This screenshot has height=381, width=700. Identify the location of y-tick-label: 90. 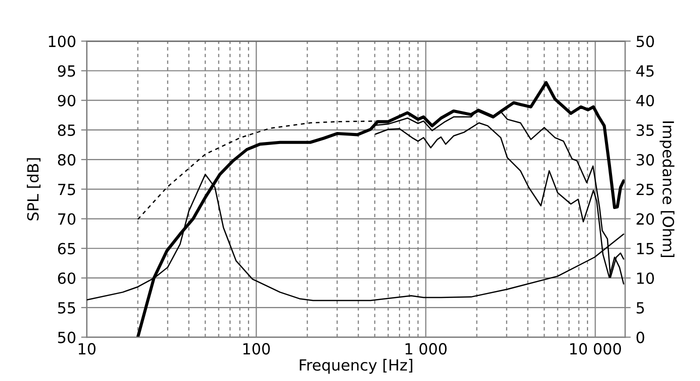
(67, 100).